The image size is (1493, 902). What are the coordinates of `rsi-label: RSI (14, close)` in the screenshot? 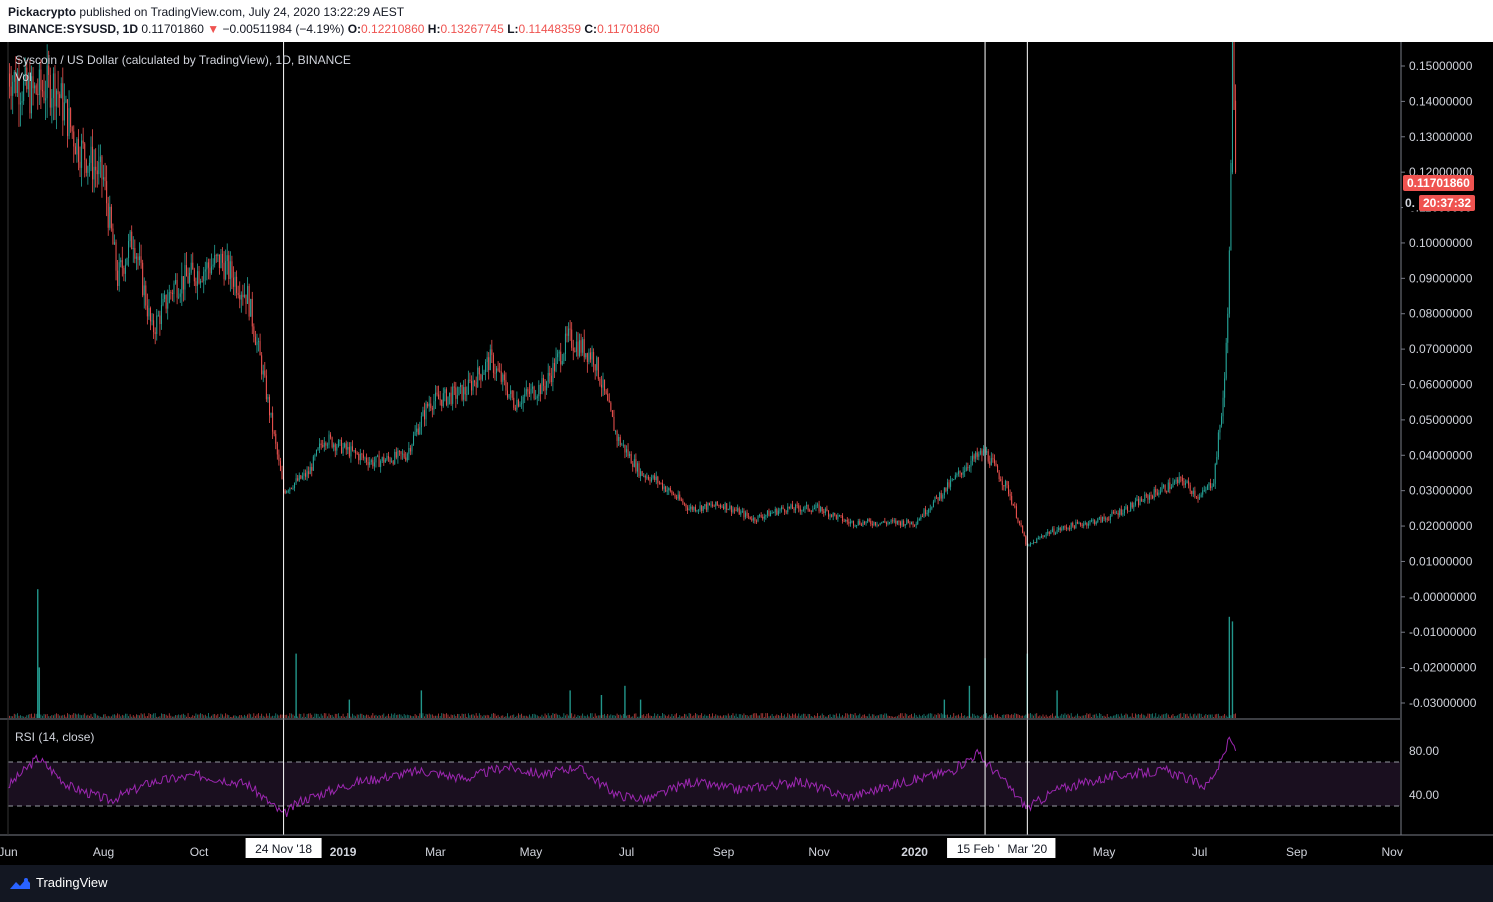 It's located at (55, 737).